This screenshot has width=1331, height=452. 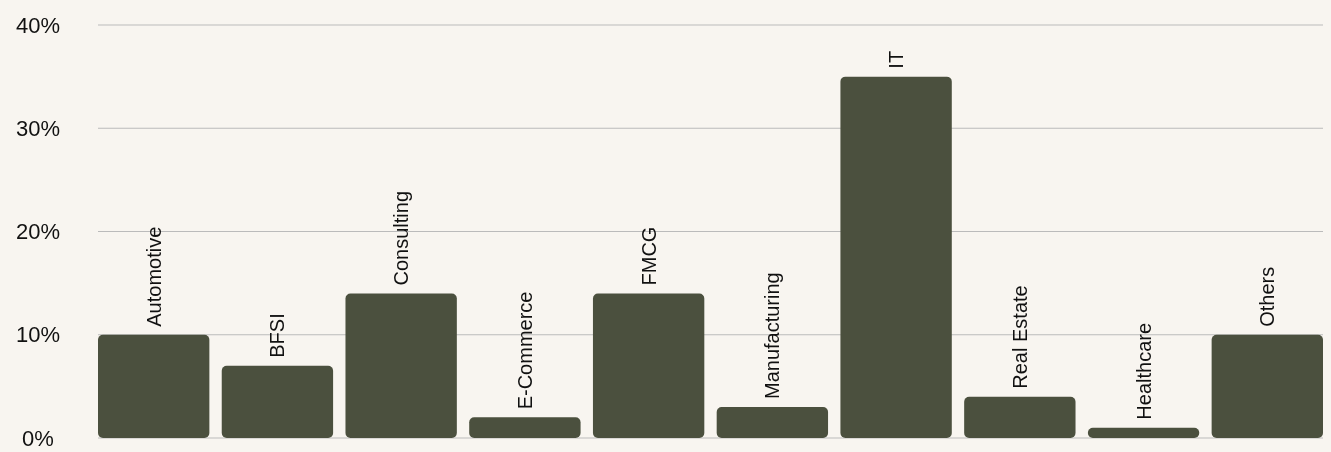 I want to click on x-tick-label: Automotive, so click(x=153, y=276).